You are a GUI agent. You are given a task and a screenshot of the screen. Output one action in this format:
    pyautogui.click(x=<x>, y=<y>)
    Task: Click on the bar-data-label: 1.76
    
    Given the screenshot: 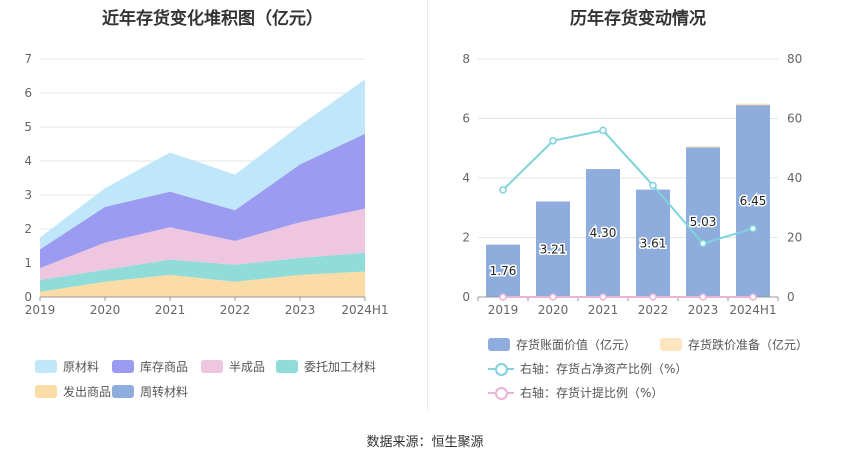 What is the action you would take?
    pyautogui.click(x=503, y=271)
    